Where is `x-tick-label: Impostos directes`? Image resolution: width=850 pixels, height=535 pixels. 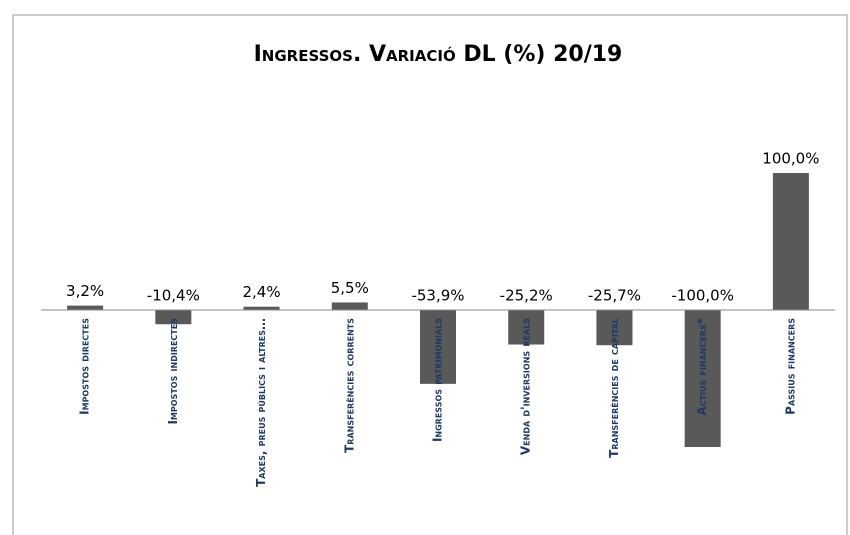 x-tick-label: Impostos directes is located at coordinates (85, 366).